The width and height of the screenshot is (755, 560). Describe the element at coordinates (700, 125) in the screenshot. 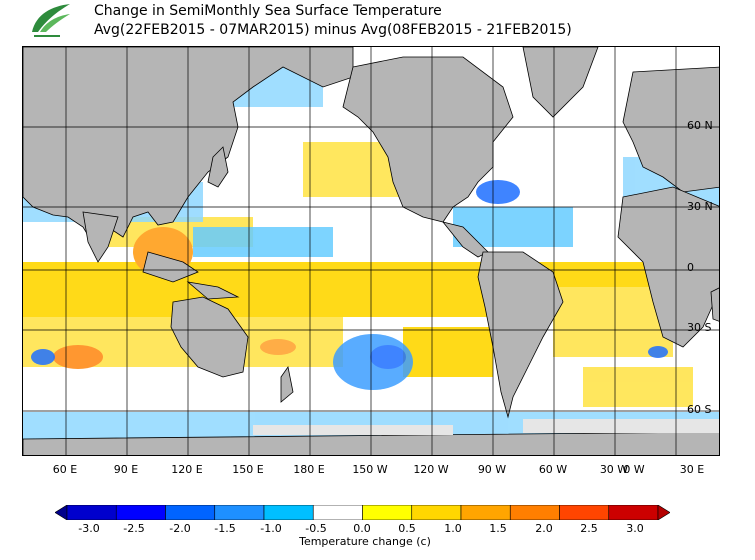

I see `lat-label-60n: 60 N` at that location.